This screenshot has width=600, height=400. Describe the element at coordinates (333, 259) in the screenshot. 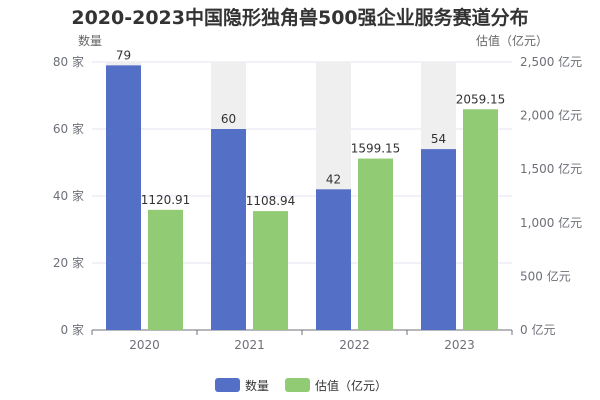

I see `bar-count-2022` at that location.